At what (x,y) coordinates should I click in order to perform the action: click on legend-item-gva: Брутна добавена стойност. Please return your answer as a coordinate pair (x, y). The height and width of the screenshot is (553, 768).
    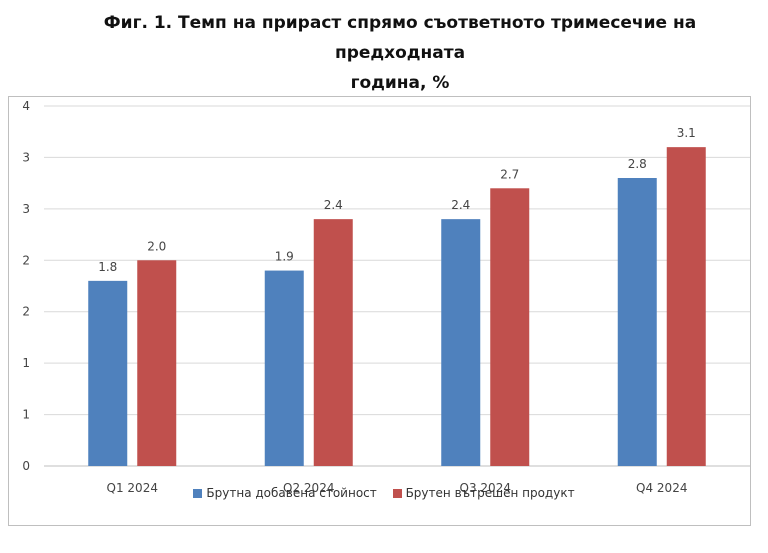
    Looking at the image, I should click on (285, 493).